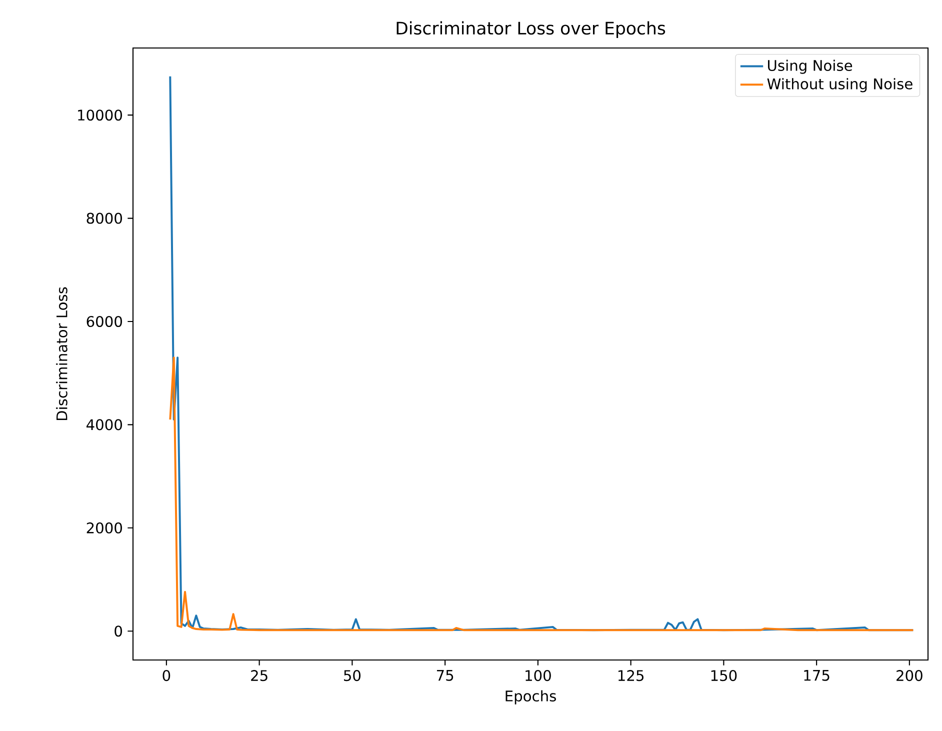 This screenshot has width=942, height=731. What do you see at coordinates (104, 424) in the screenshot?
I see `y-tick-label: 4000` at bounding box center [104, 424].